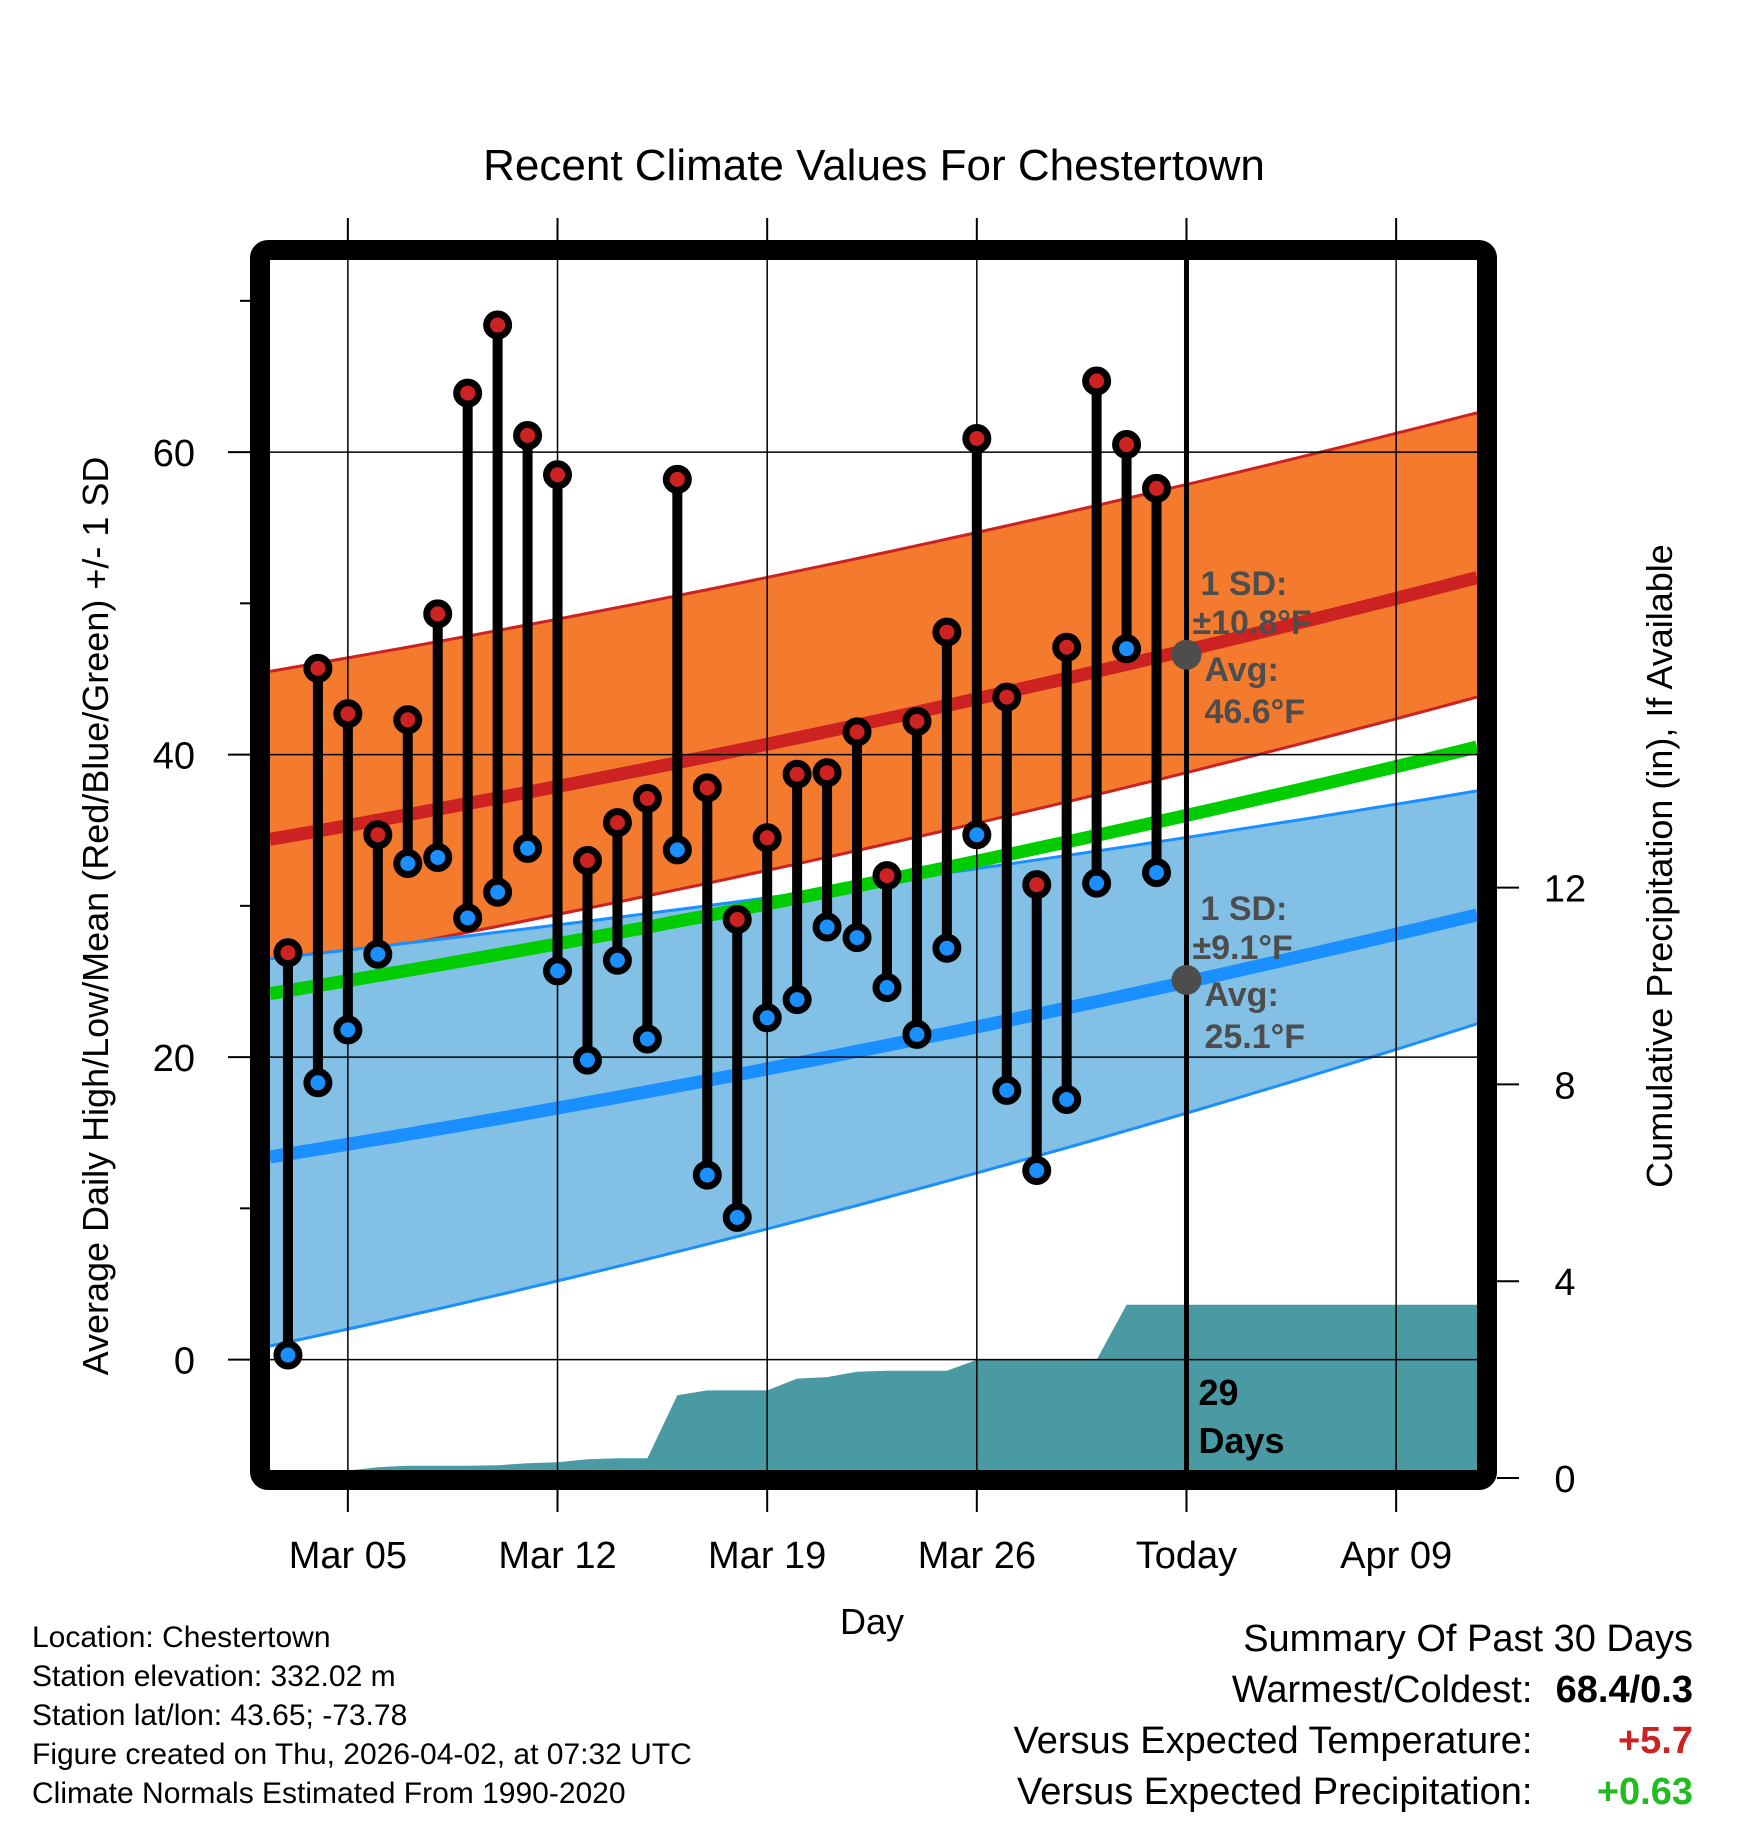 This screenshot has height=1828, width=1748. I want to click on x-tick-label: Mar 12, so click(557, 1556).